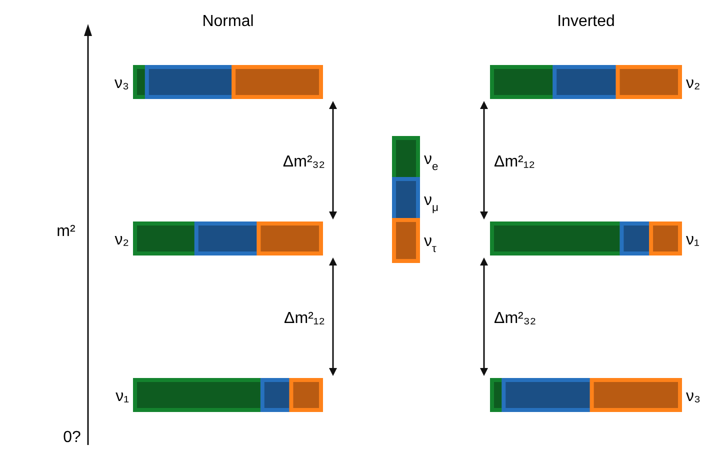 This screenshot has width=718, height=459. Describe the element at coordinates (431, 162) in the screenshot. I see `text: ν$_{e}$` at that location.